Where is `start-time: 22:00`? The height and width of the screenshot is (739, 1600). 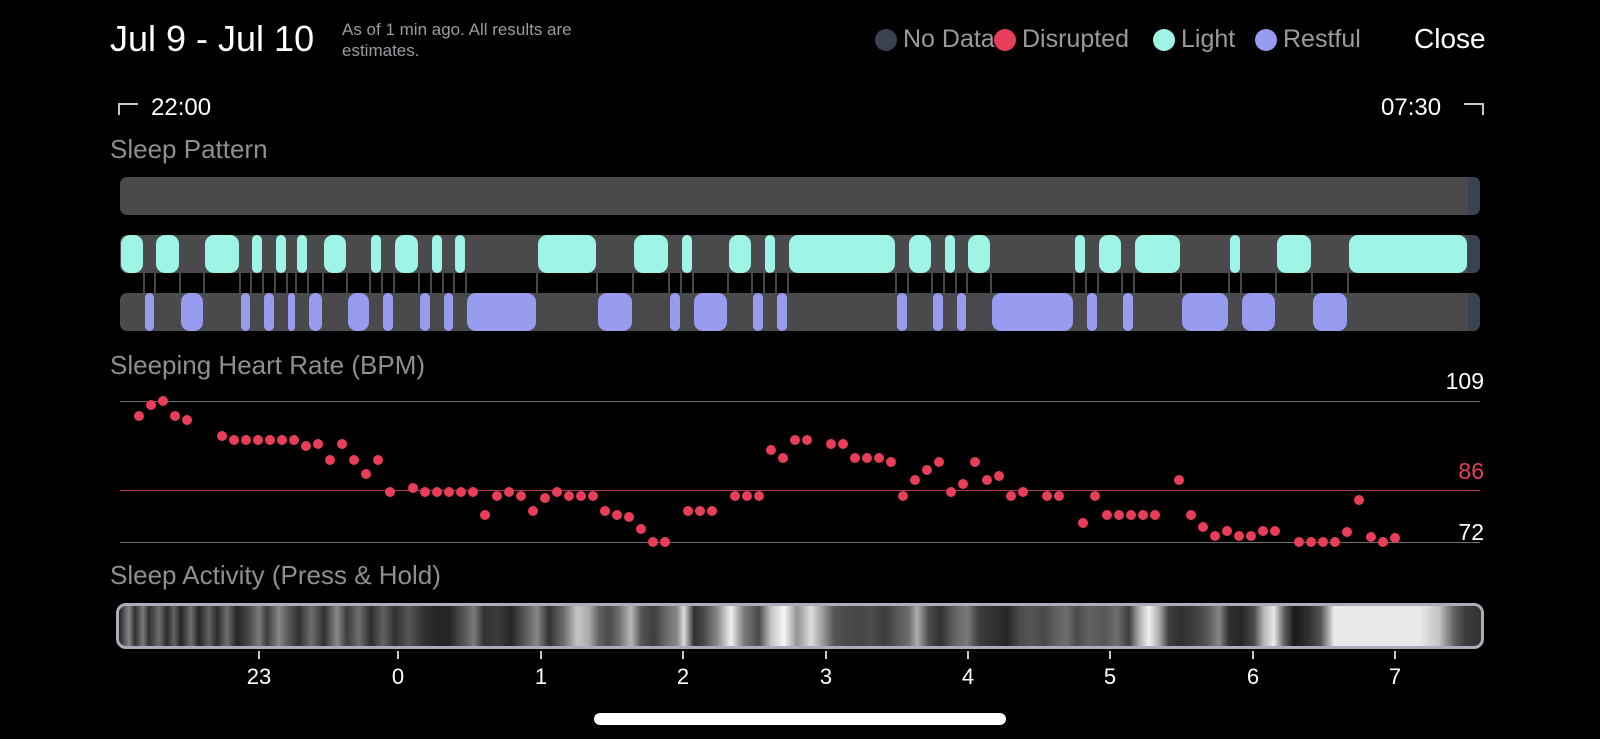
start-time: 22:00 is located at coordinates (181, 107).